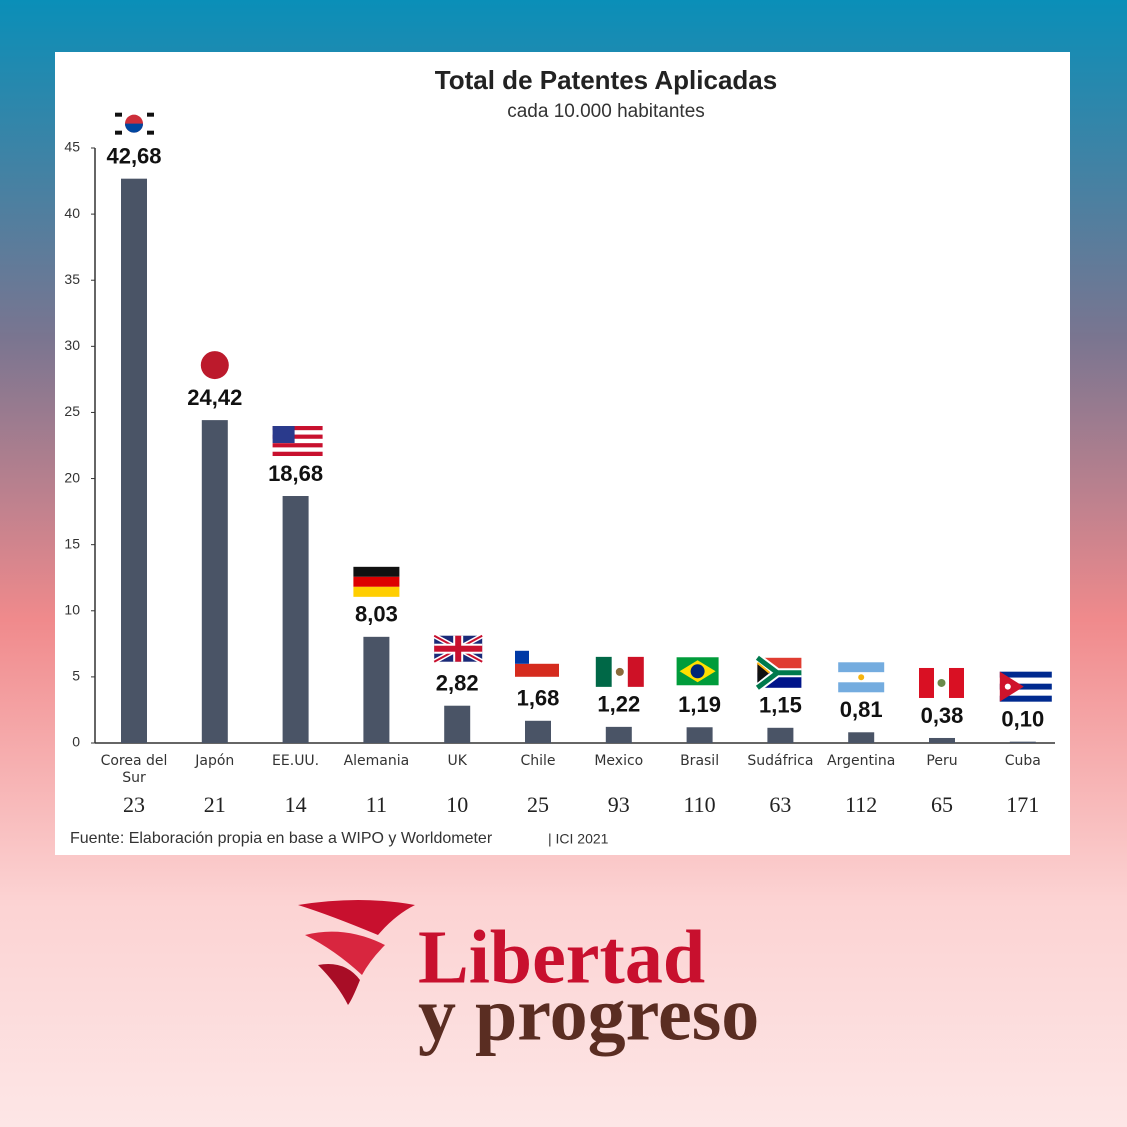  What do you see at coordinates (457, 683) in the screenshot?
I see `value-label: 2,82` at bounding box center [457, 683].